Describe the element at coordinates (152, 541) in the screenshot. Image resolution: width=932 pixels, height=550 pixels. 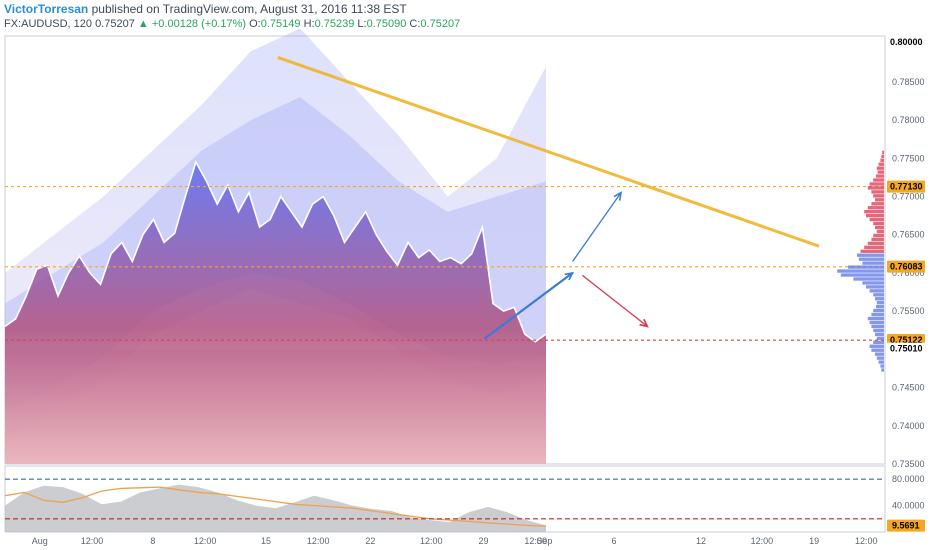
I see `time-tick: 8` at that location.